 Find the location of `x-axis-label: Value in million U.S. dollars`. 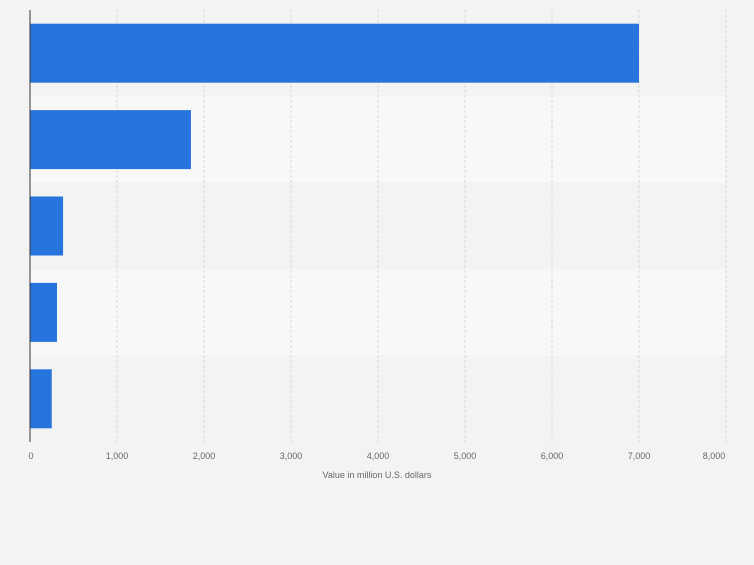

x-axis-label: Value in million U.S. dollars is located at coordinates (377, 475).